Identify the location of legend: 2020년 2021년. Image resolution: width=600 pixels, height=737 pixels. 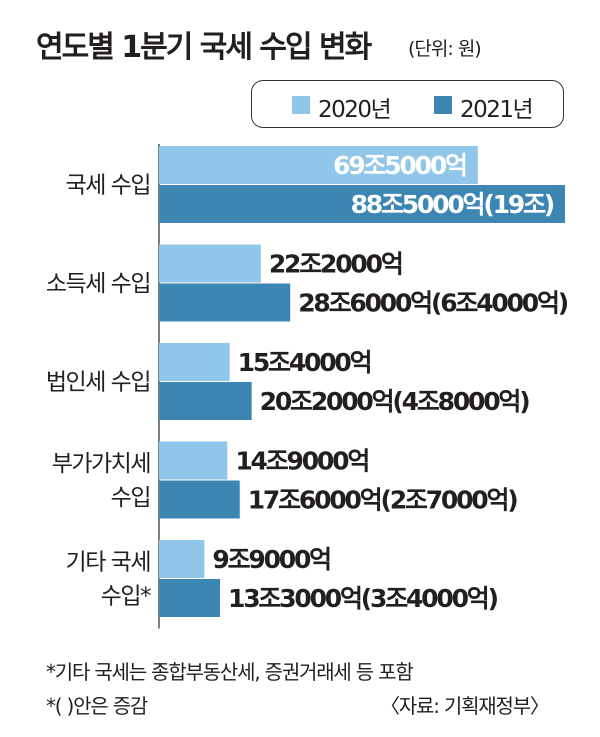
(407, 104).